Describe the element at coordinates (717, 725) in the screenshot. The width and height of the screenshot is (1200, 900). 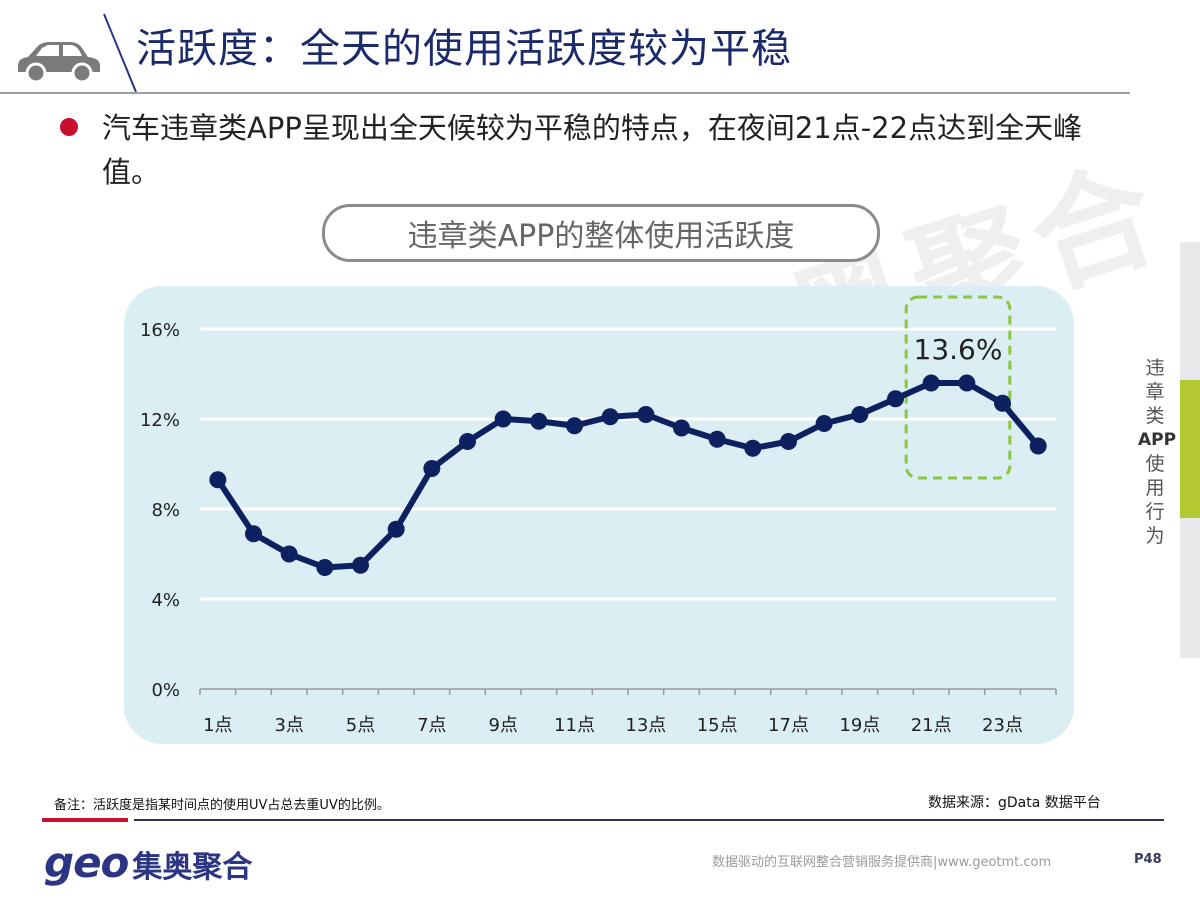
I see `x-tick-label: 15点` at that location.